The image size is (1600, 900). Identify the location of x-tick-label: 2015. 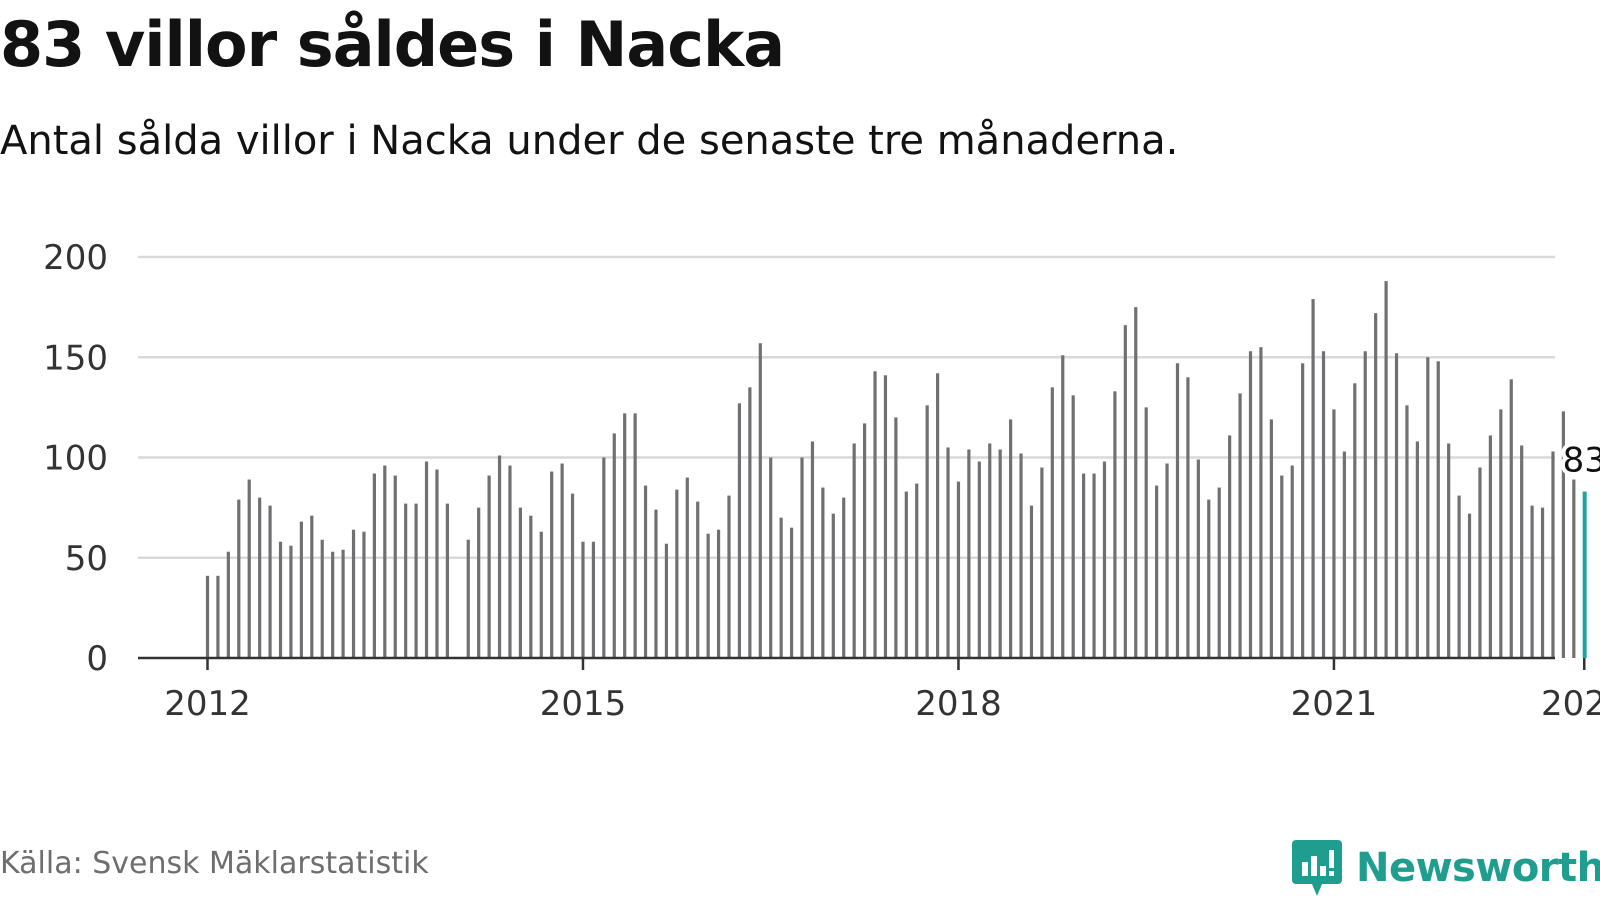
(583, 704).